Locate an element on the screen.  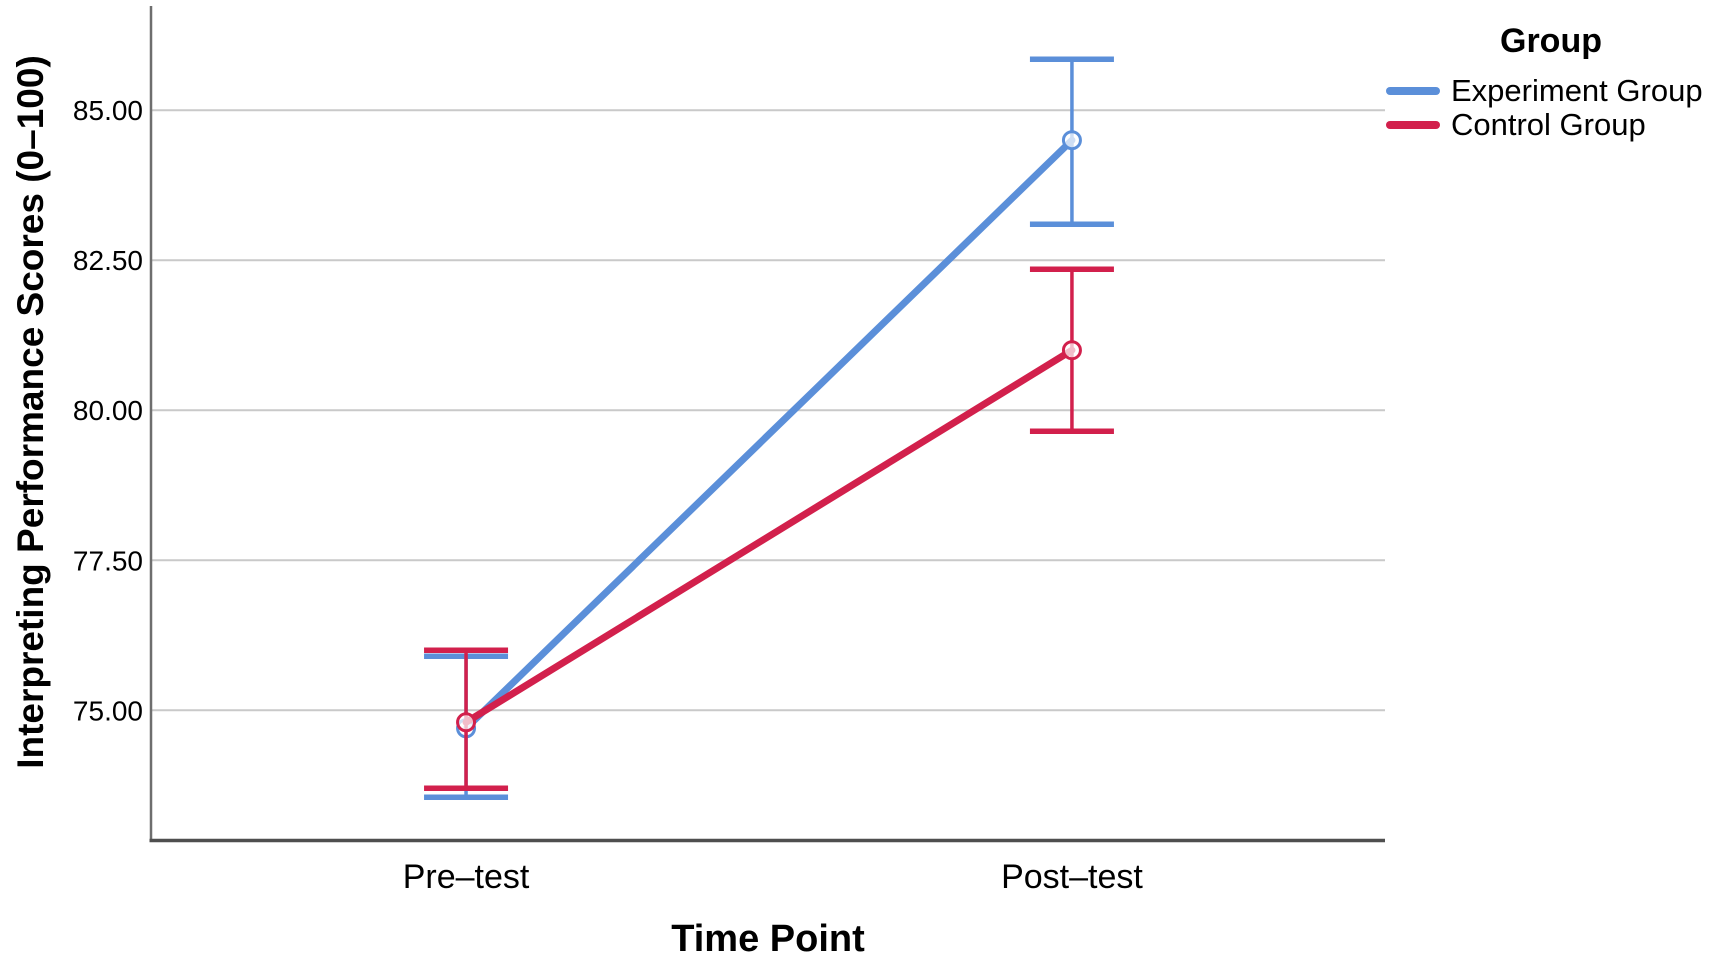
legend-item-control-group: Control Group is located at coordinates (1549, 124).